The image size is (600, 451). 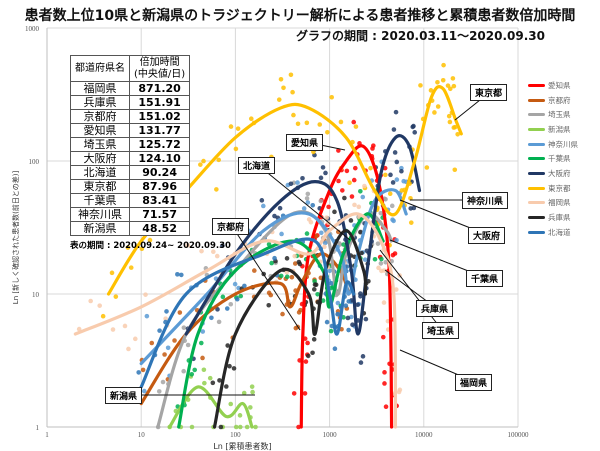 What do you see at coordinates (485, 200) in the screenshot?
I see `callout-label: 神奈川県` at bounding box center [485, 200].